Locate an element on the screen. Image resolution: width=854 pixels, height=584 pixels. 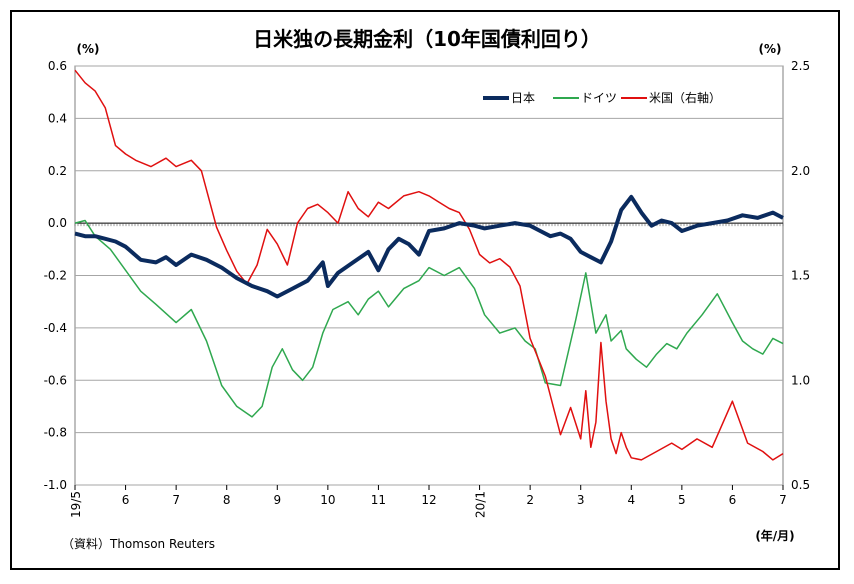
x-tick-label: 9 is located at coordinates (277, 500).